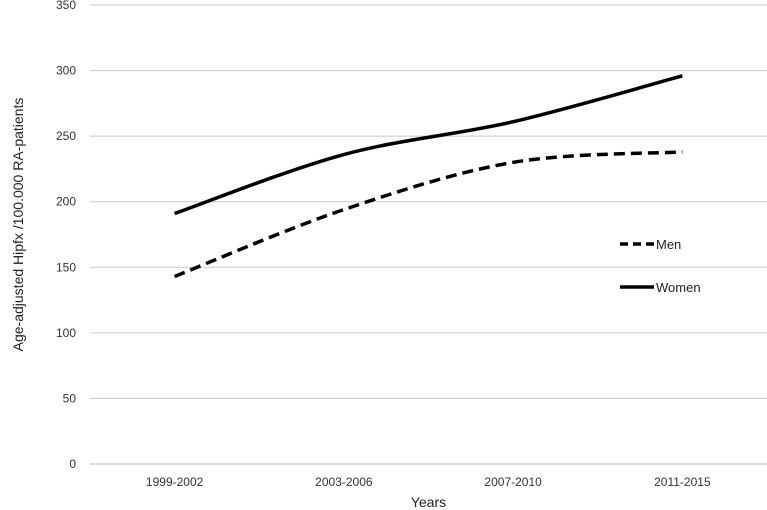  I want to click on legend-label-men: Men, so click(668, 244).